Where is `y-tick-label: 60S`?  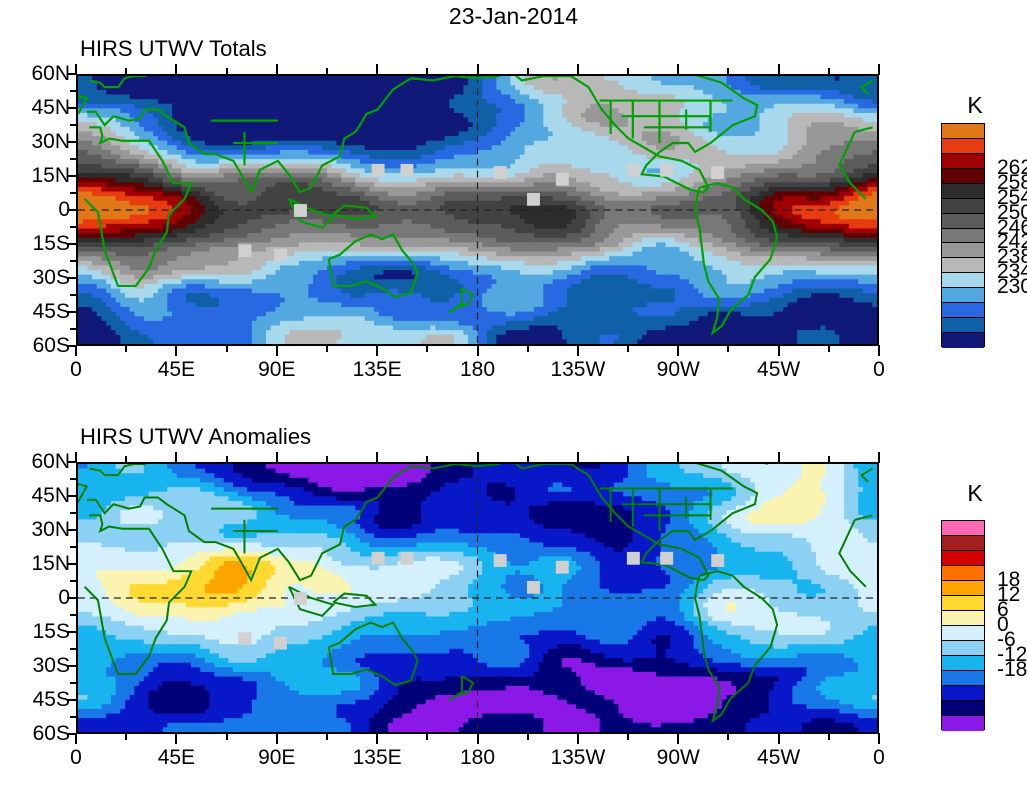 y-tick-label: 60S is located at coordinates (51, 733).